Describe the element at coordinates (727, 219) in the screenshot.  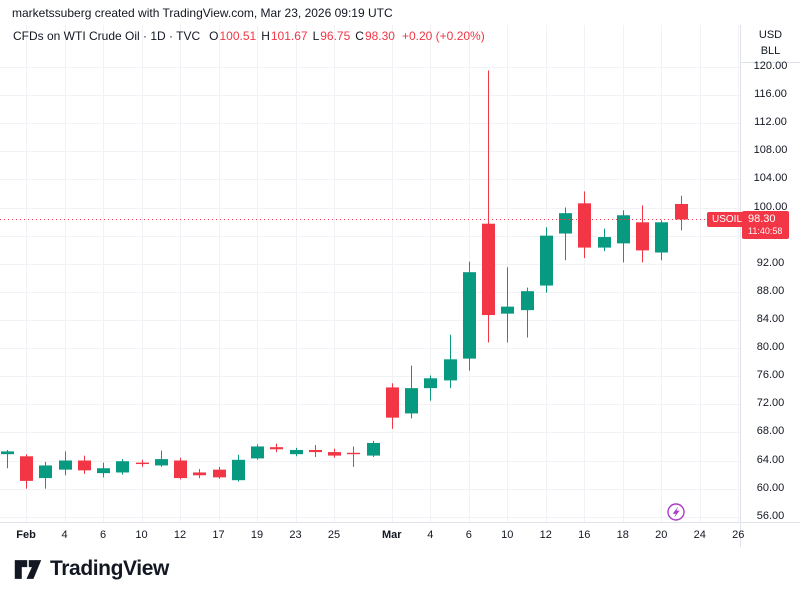
I see `symbol-price-tag: USOIL` at that location.